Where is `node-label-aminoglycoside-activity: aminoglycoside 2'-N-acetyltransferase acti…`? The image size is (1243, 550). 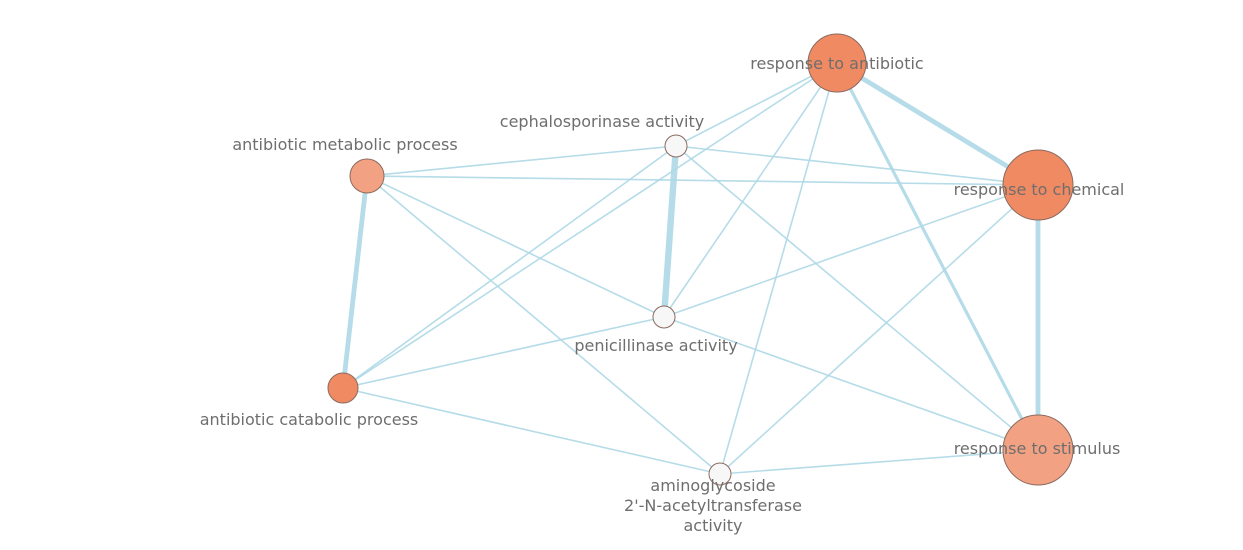
node-label-aminoglycoside-activity: aminoglycoside 2'-N-acetyltransferase acti… is located at coordinates (713, 505).